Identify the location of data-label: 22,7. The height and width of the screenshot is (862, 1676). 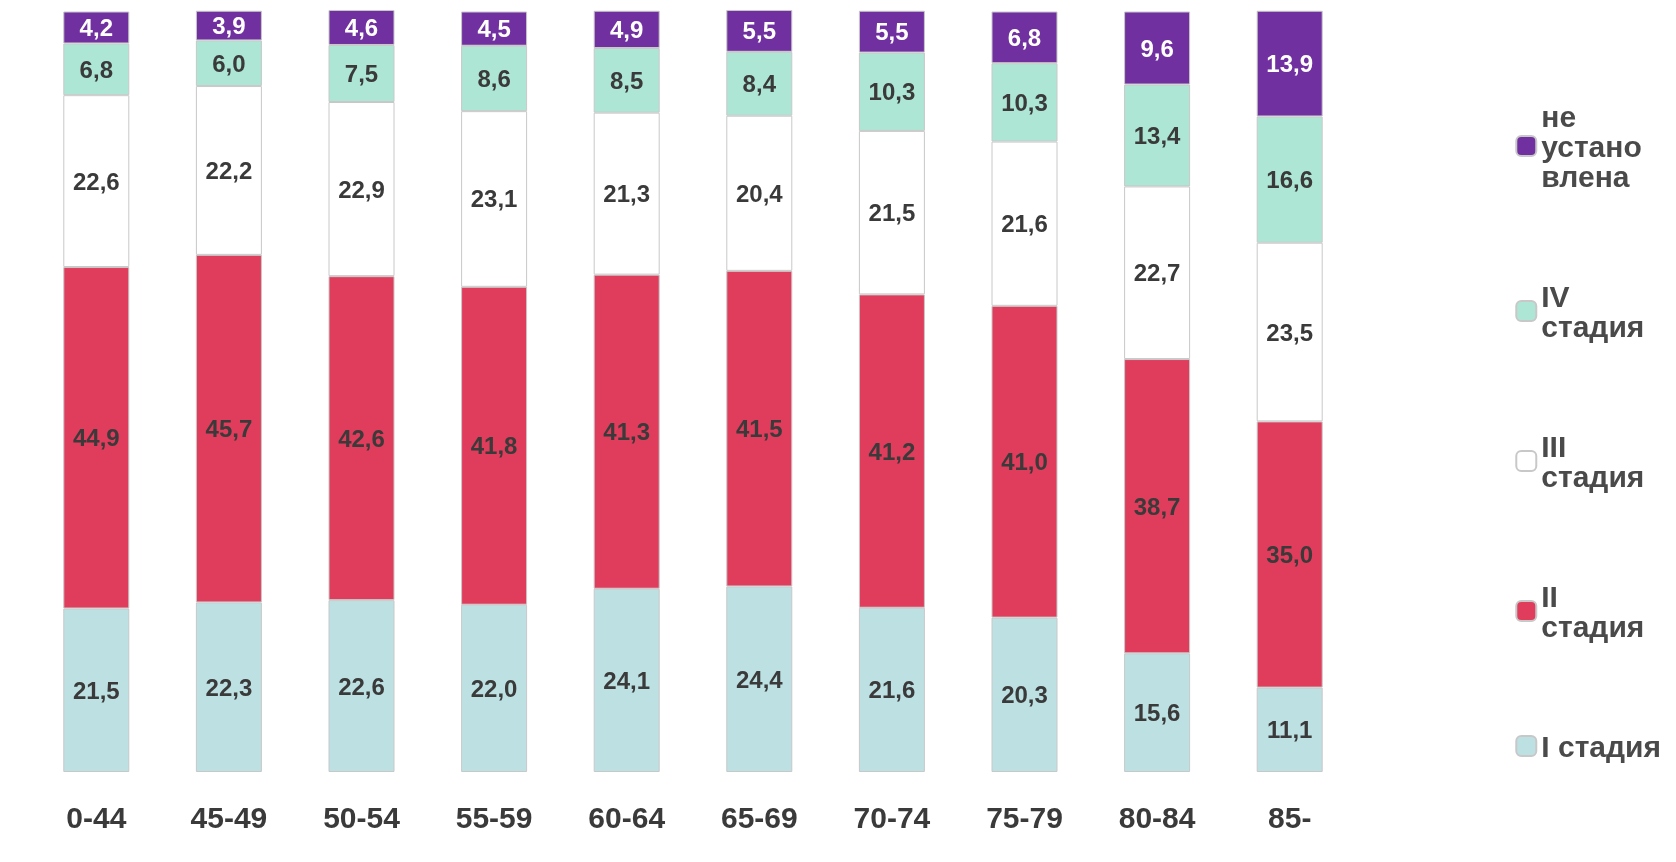
(1157, 273).